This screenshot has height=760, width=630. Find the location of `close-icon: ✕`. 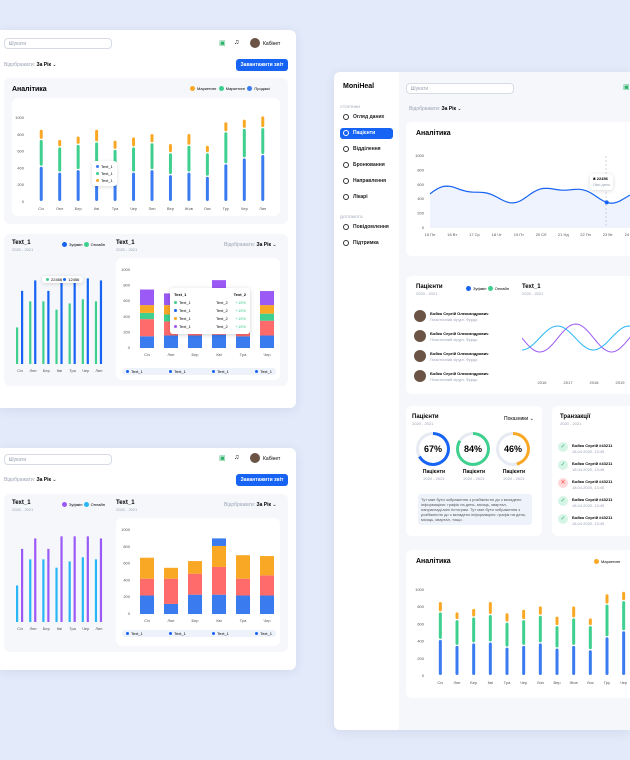

close-icon: ✕ is located at coordinates (563, 483).